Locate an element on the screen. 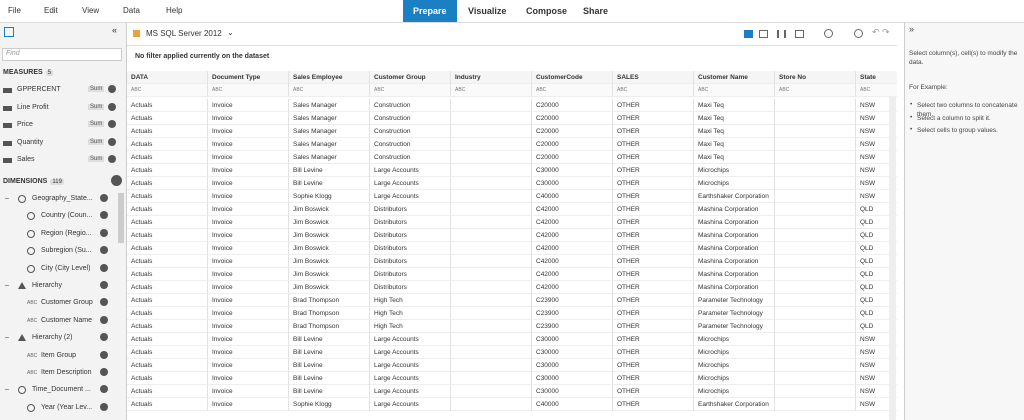 This screenshot has width=1024, height=420. table-cell: C20000 is located at coordinates (572, 157).